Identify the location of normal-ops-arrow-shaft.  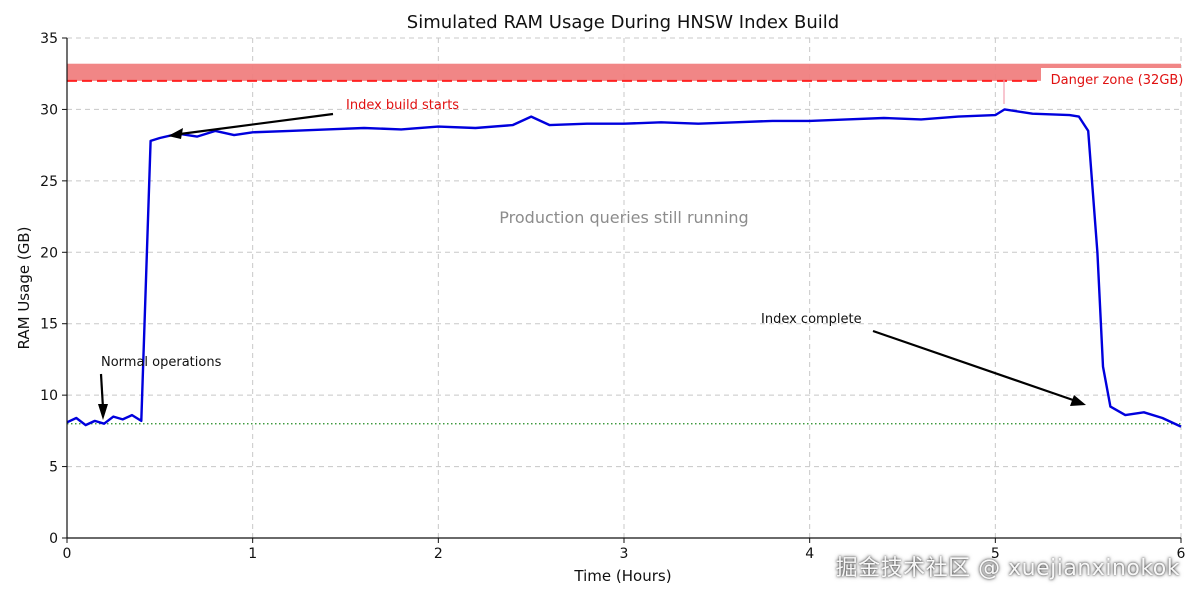
(102, 391).